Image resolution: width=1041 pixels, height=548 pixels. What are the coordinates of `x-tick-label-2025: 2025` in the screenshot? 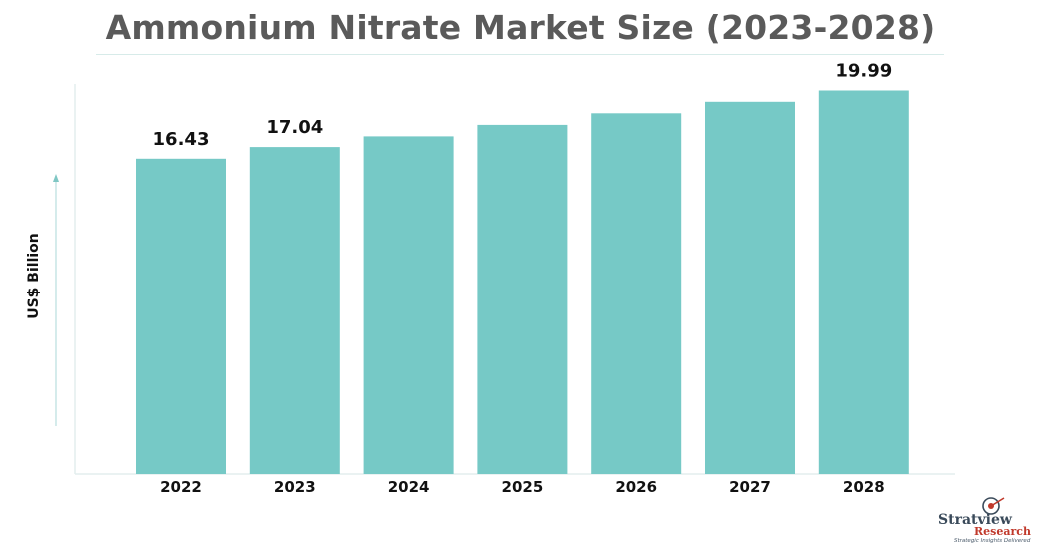 It's located at (523, 487).